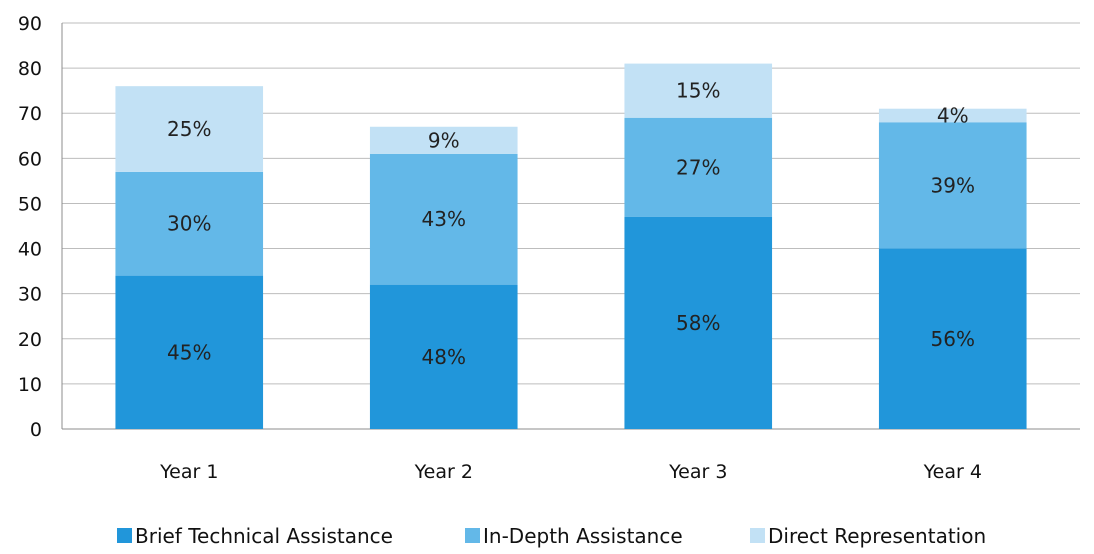 The image size is (1094, 554). I want to click on y-tick-label: 90, so click(30, 24).